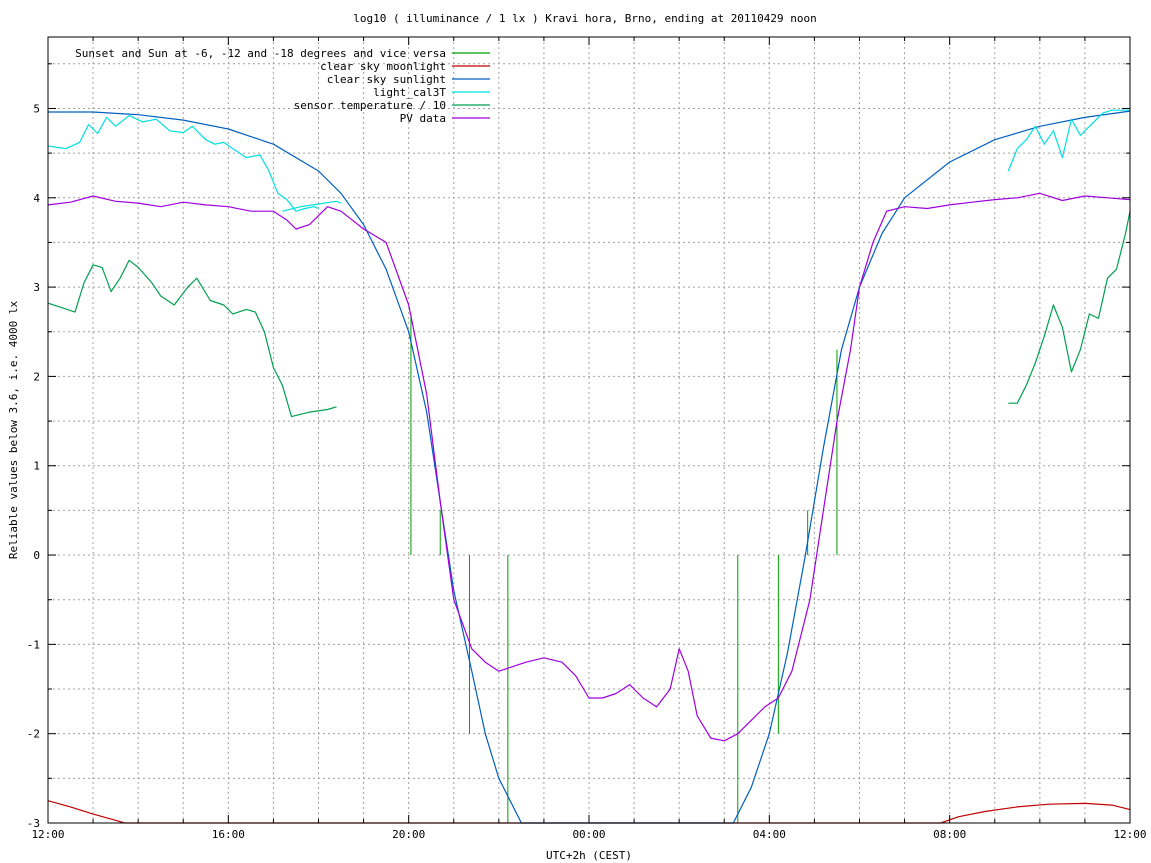 This screenshot has width=1151, height=863. What do you see at coordinates (36, 555) in the screenshot?
I see `y-tick-label: 0` at bounding box center [36, 555].